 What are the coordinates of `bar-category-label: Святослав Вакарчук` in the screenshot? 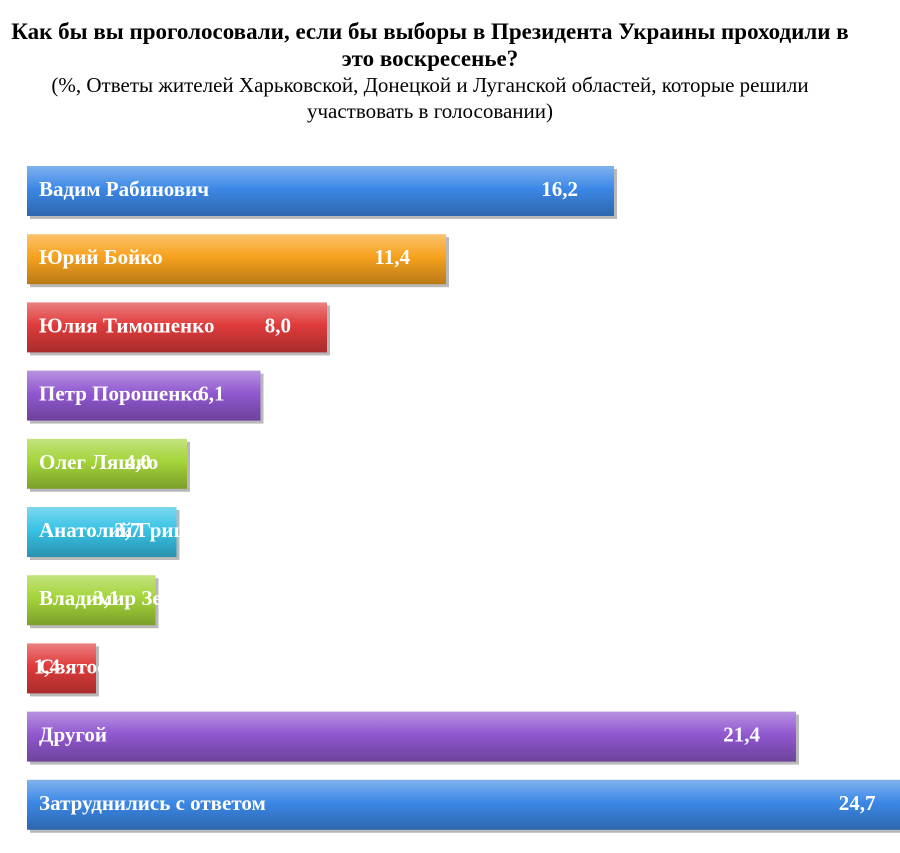 It's located at (139, 666).